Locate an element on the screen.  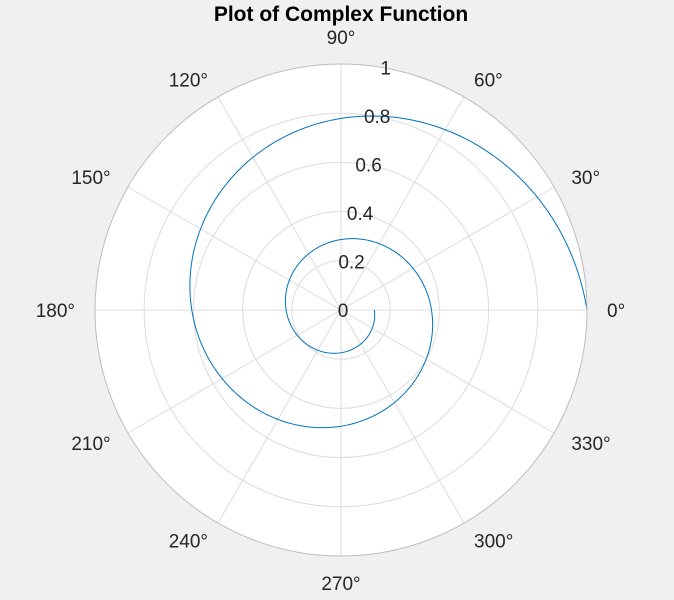
r-tick-label-1: 0.2 is located at coordinates (351, 263).